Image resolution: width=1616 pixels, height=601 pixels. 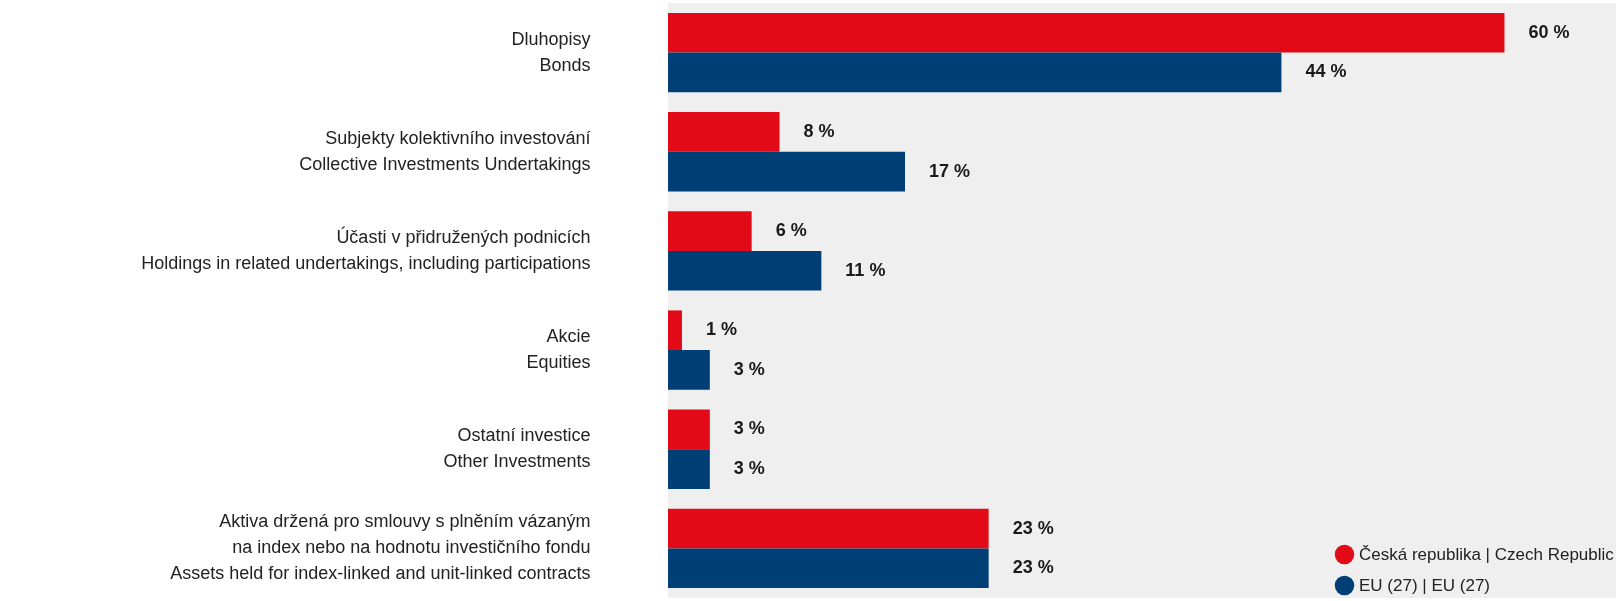 I want to click on data-label: 8 %, so click(x=819, y=130).